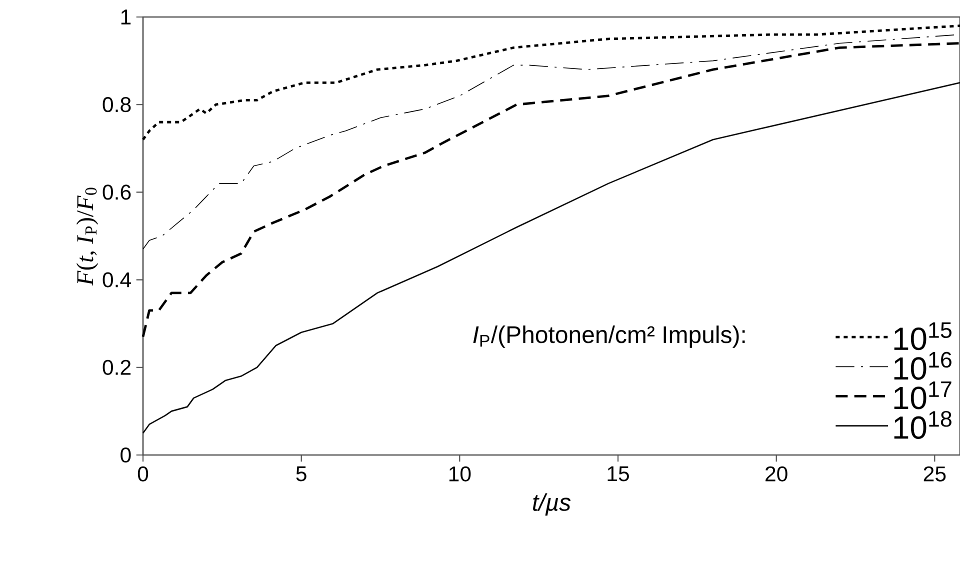 Image resolution: width=960 pixels, height=582 pixels. I want to click on x-tick-label: 20, so click(777, 474).